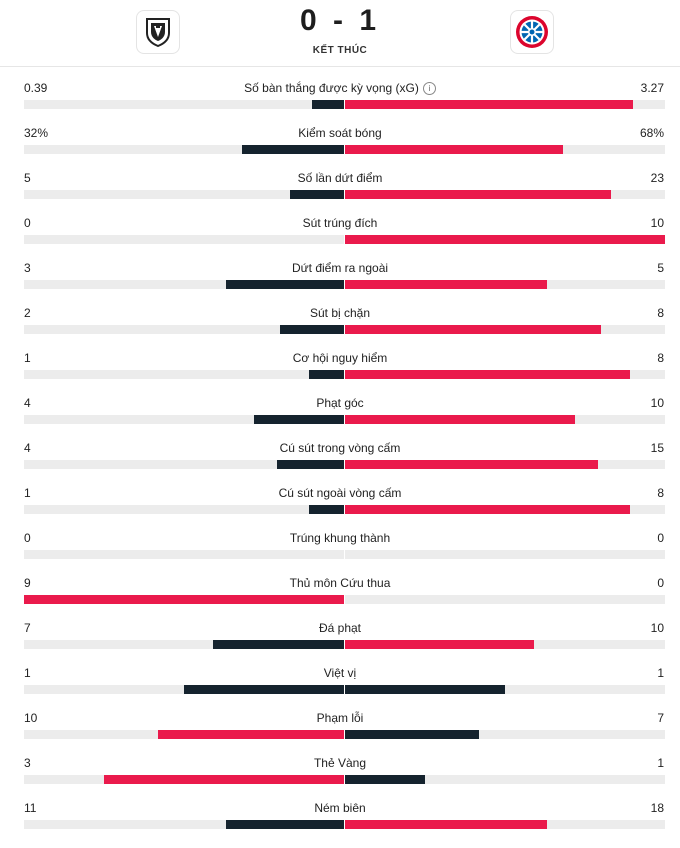 This screenshot has height=848, width=680. What do you see at coordinates (340, 538) in the screenshot?
I see `stat-label-text: Trúng khung thành` at bounding box center [340, 538].